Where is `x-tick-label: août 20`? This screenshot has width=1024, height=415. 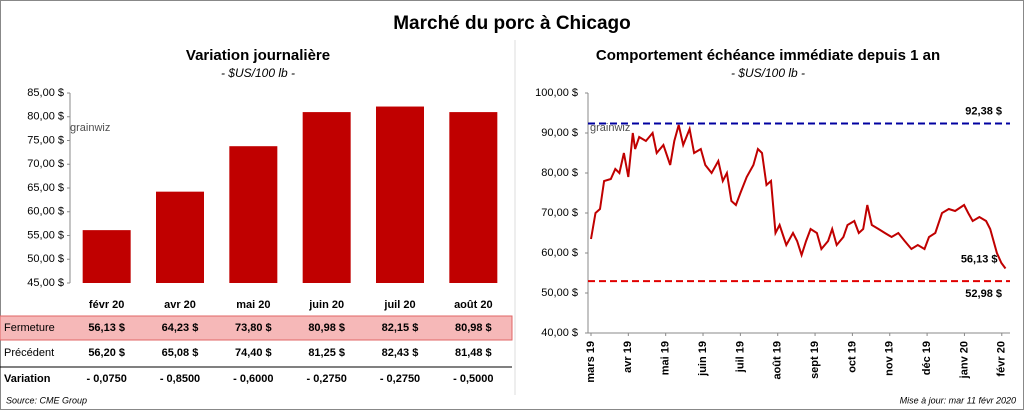 x-tick-label: août 20 is located at coordinates (473, 305).